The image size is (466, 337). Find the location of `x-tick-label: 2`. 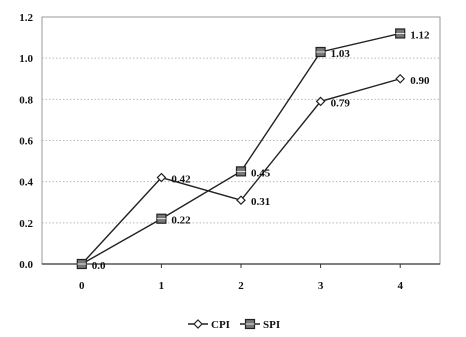

x-tick-label: 2 is located at coordinates (241, 286).